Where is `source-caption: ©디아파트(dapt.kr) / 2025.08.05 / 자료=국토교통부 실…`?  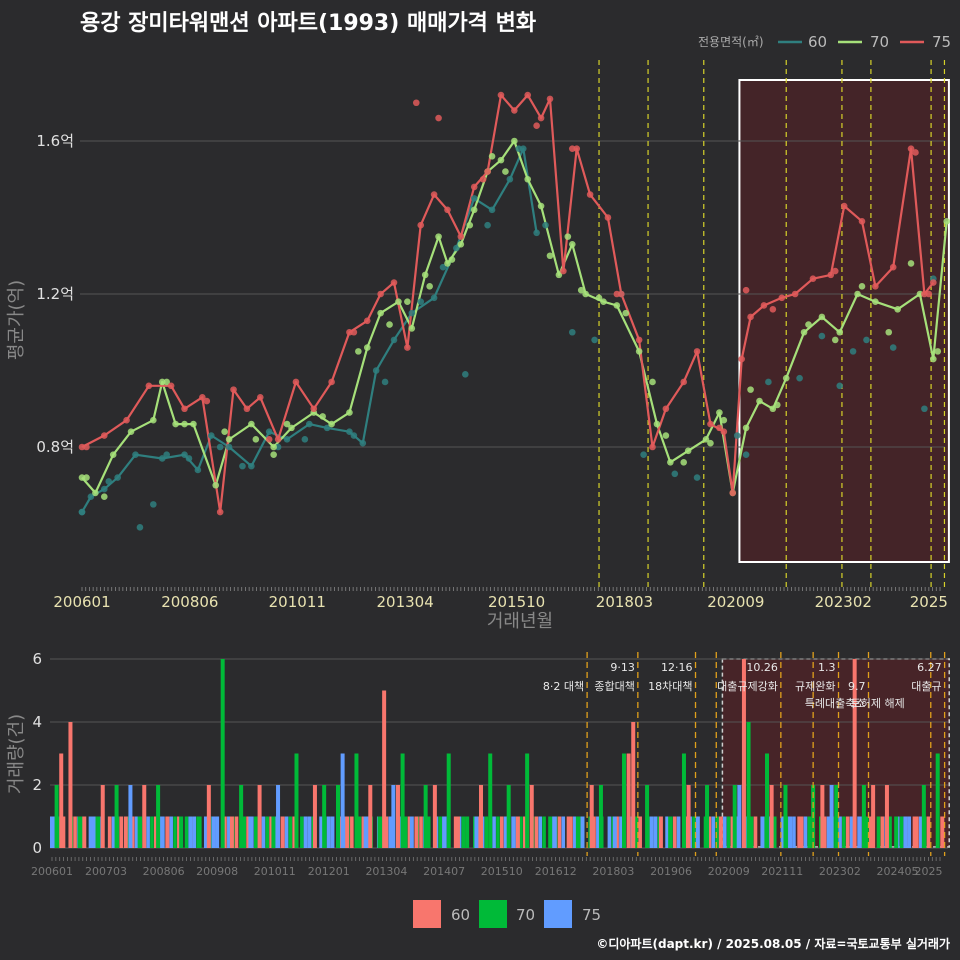 source-caption: ©디아파트(dapt.kr) / 2025.08.05 / 자료=국토교통부 실… is located at coordinates (773, 943).